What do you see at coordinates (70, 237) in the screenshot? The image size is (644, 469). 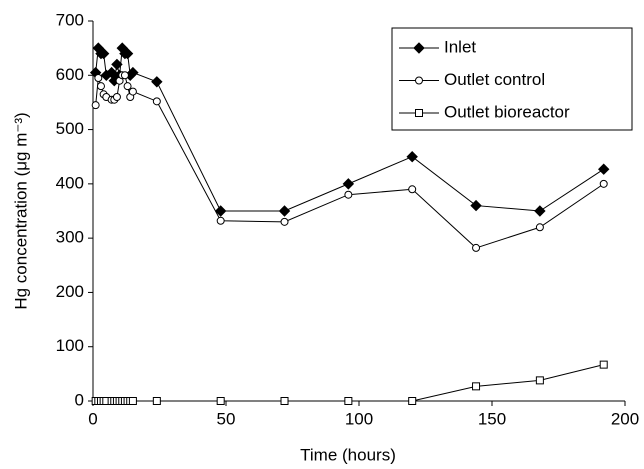 I see `y-tick-label: 300` at bounding box center [70, 237].